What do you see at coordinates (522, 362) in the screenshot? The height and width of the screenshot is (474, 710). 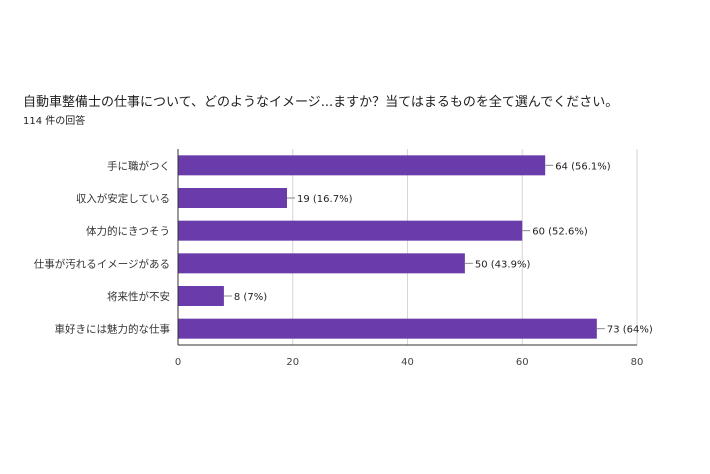 I see `x-tick-label-3: 60` at bounding box center [522, 362].